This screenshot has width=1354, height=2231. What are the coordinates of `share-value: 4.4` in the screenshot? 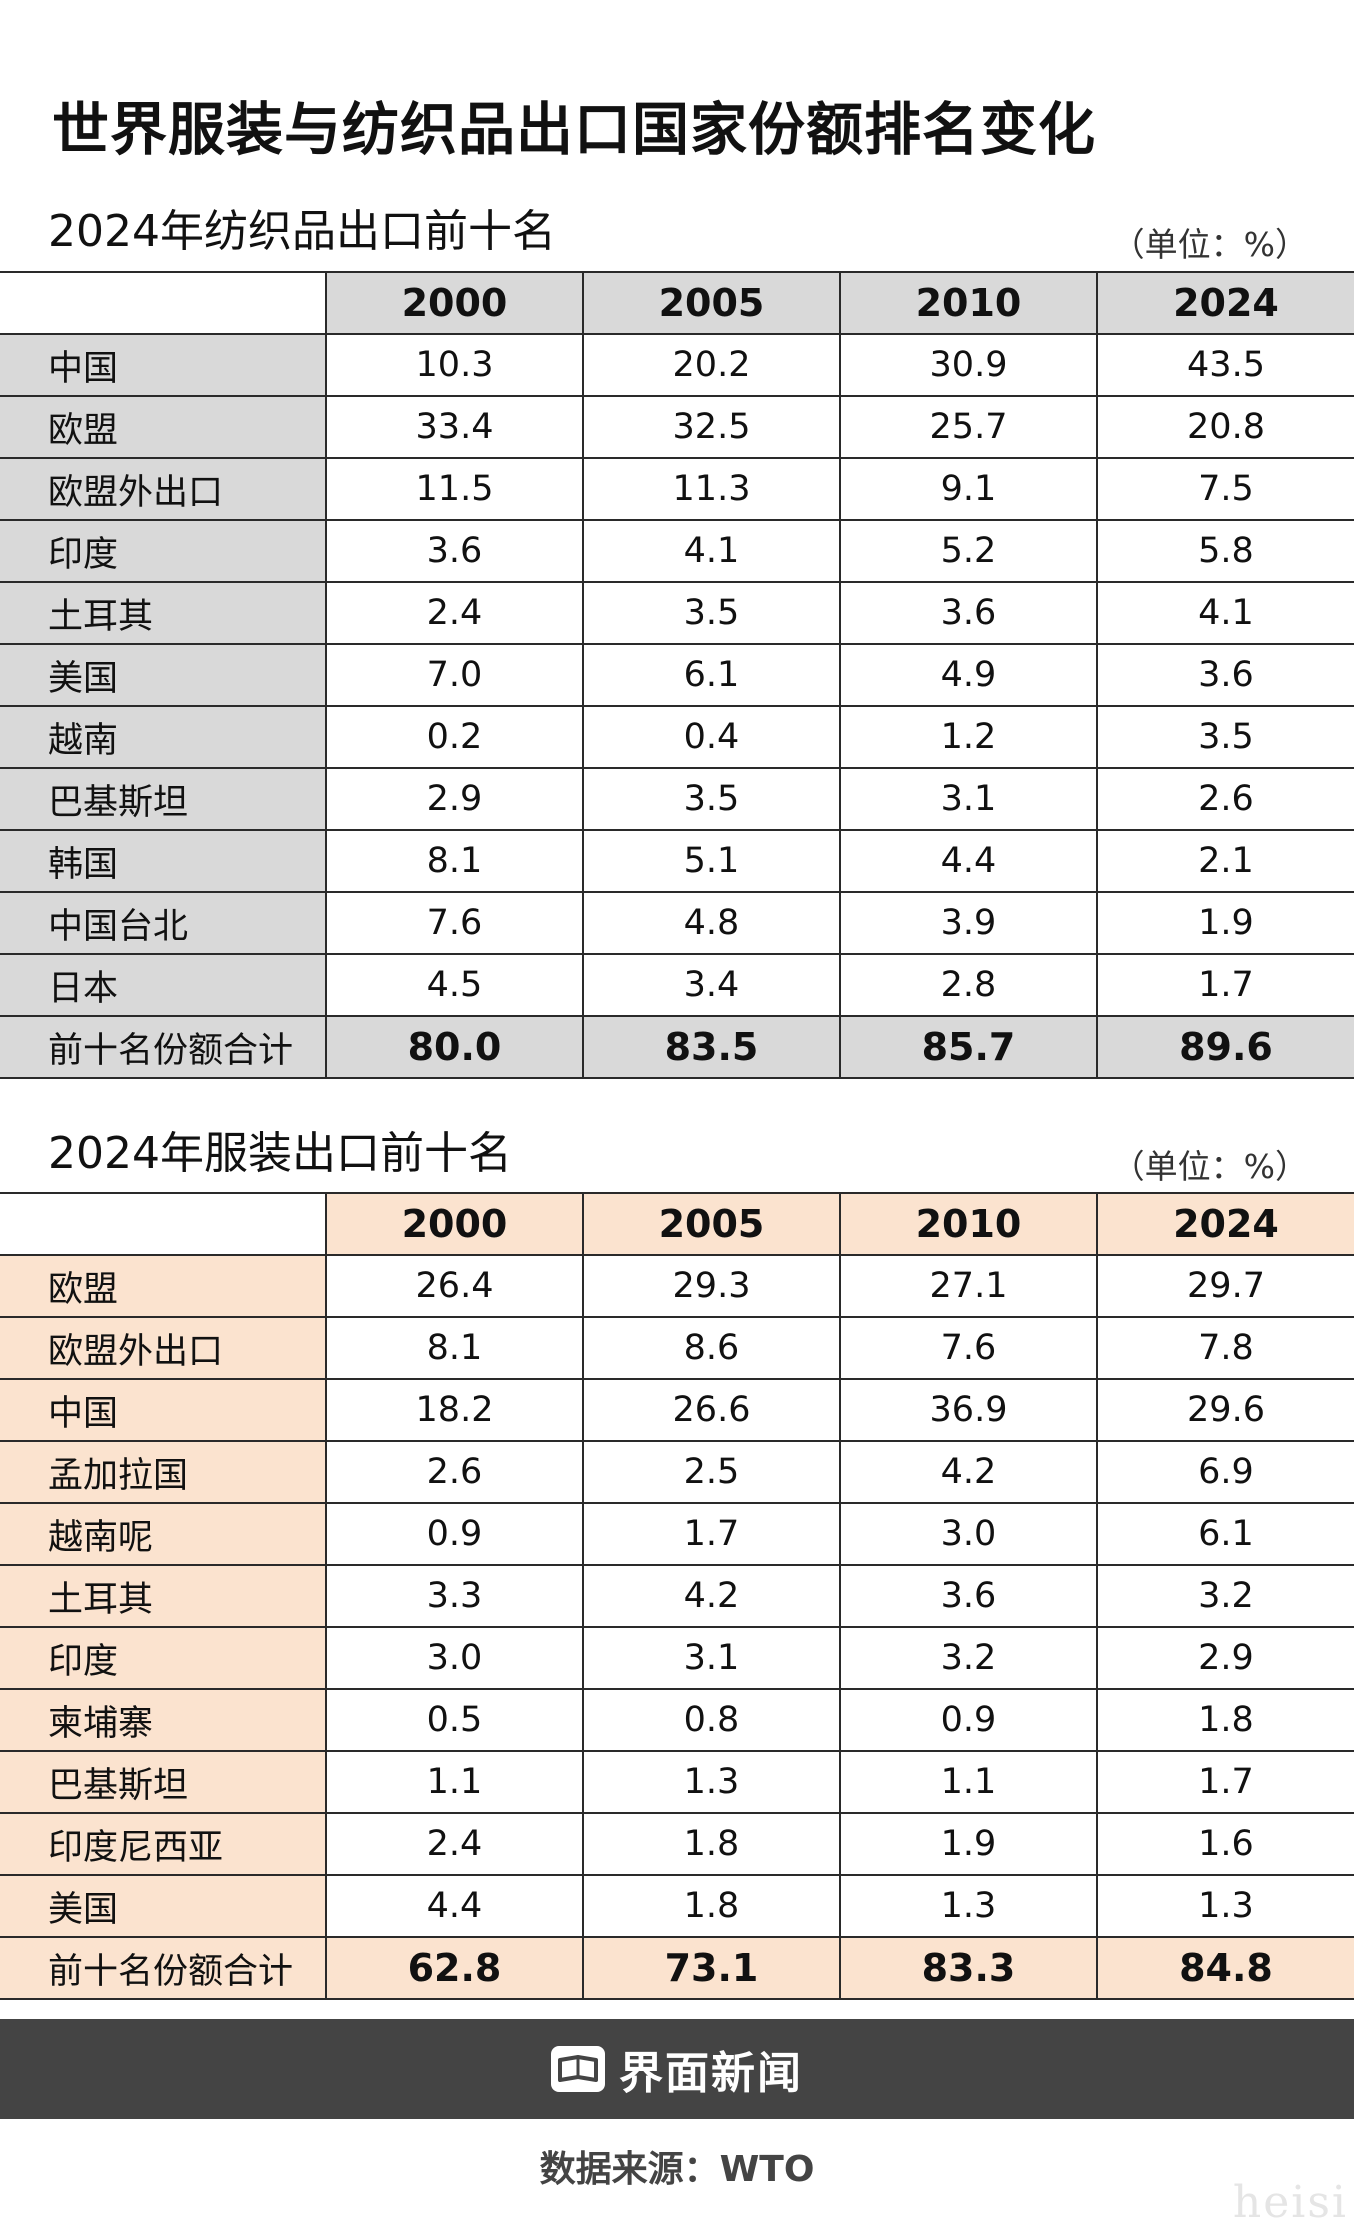 It's located at (454, 1906).